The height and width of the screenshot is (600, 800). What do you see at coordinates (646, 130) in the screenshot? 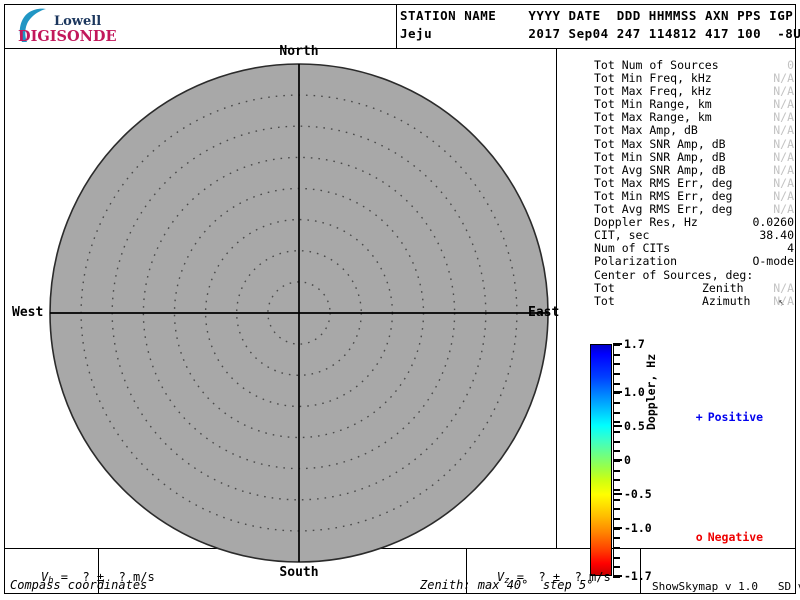
I see `stat-label: Tot Max Amp, dB` at bounding box center [646, 130].